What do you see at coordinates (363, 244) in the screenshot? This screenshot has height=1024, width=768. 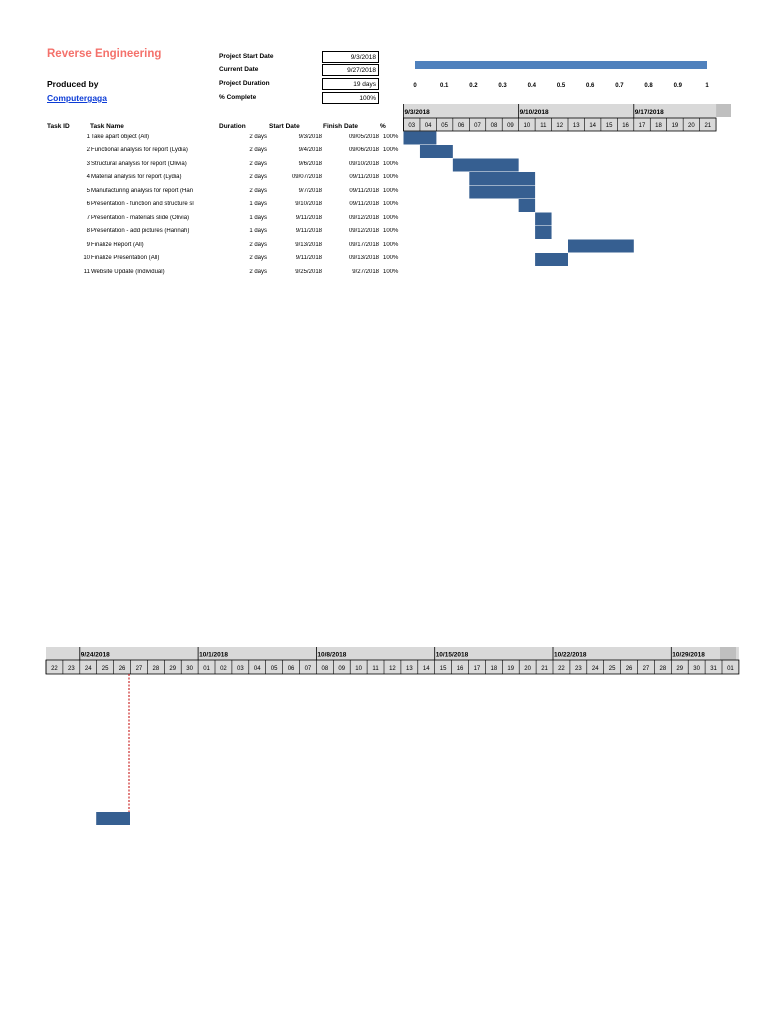 I see `finish-date-cell: 09/17/2018` at bounding box center [363, 244].